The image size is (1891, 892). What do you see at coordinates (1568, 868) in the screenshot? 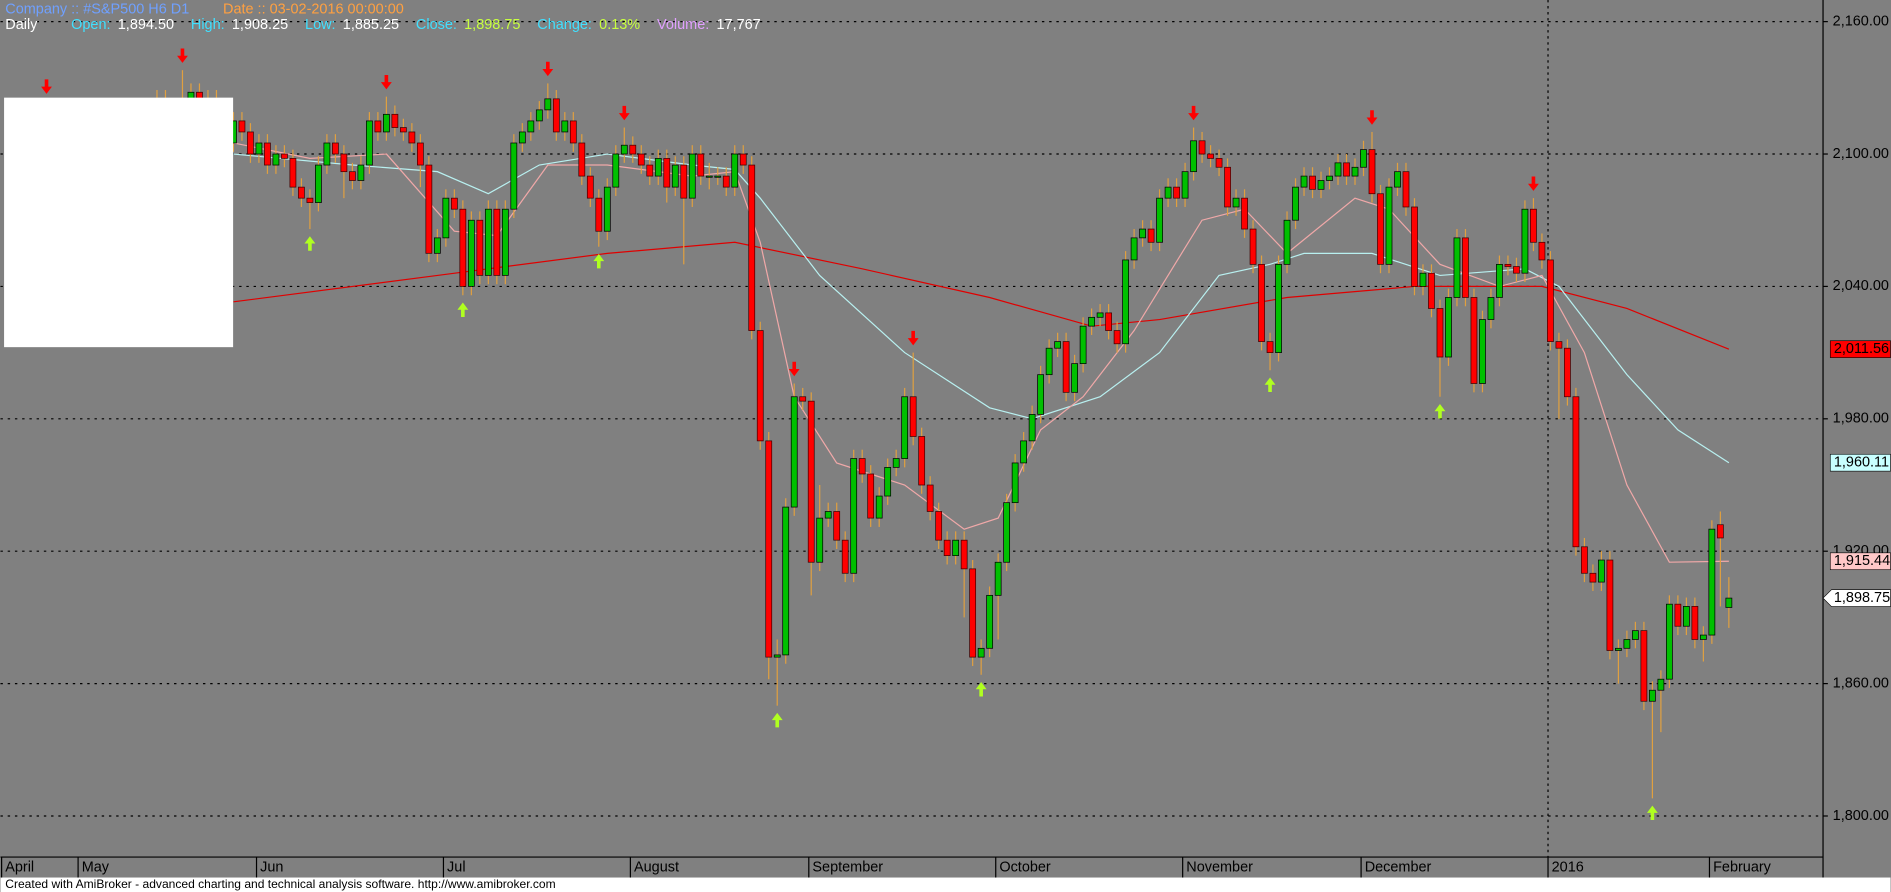
I see `x-tick-label: 2016` at bounding box center [1568, 868].